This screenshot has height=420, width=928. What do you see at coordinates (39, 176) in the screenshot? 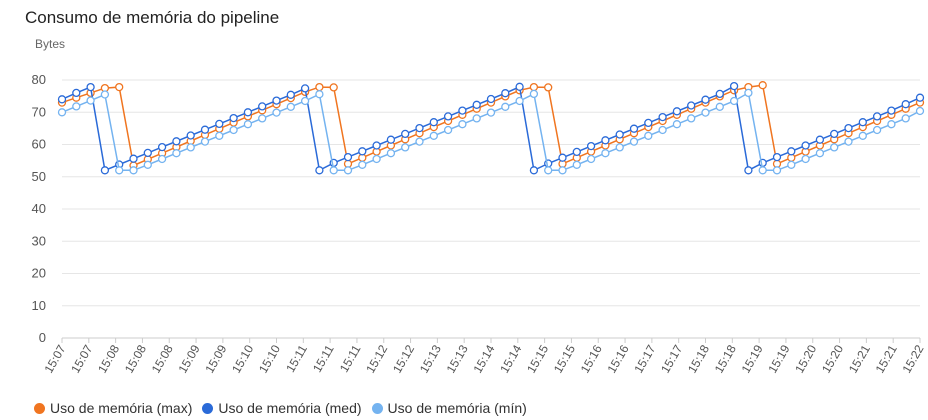
I see `y-tick-label-50: 50` at bounding box center [39, 176].